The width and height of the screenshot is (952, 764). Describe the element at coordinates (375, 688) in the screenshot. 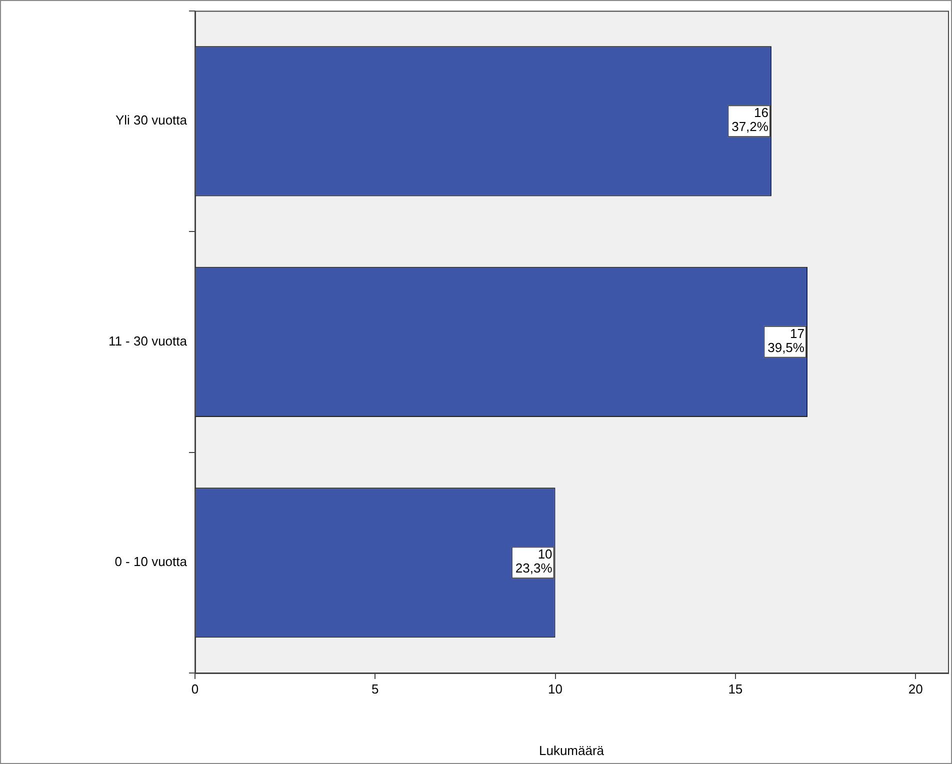

I see `x-tick-label: 5` at that location.